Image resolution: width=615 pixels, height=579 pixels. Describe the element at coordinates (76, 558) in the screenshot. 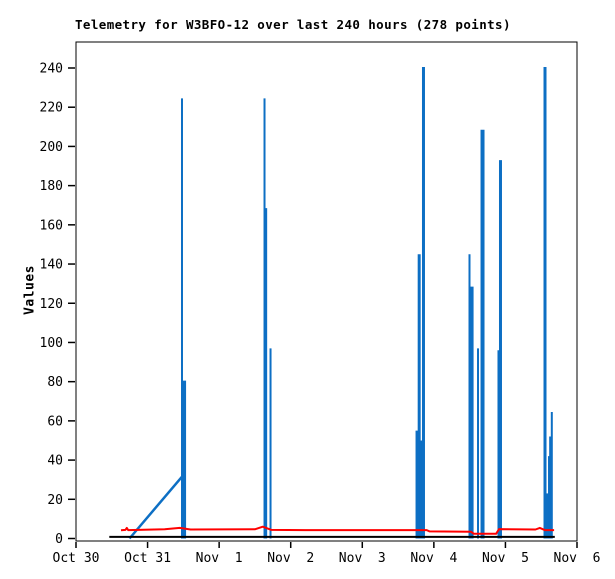

I see `x-tick-label: Oct 30` at that location.